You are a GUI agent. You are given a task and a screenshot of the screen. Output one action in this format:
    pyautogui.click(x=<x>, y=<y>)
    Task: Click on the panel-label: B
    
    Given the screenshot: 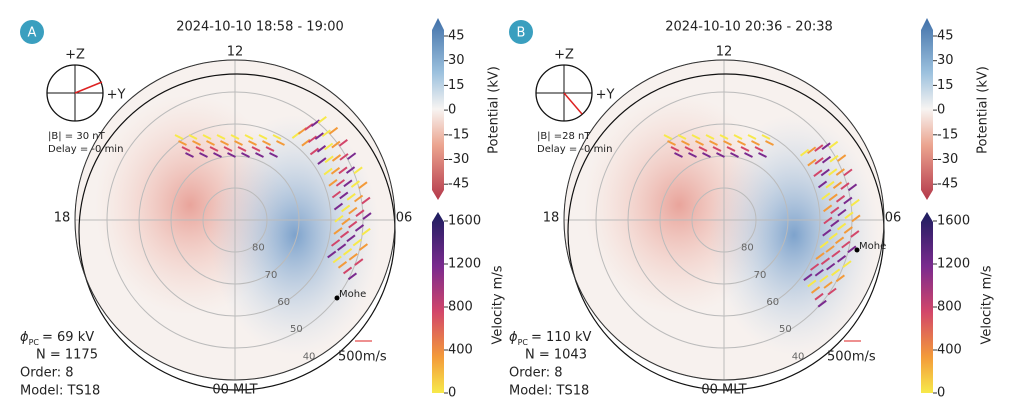 What is the action you would take?
    pyautogui.click(x=521, y=33)
    